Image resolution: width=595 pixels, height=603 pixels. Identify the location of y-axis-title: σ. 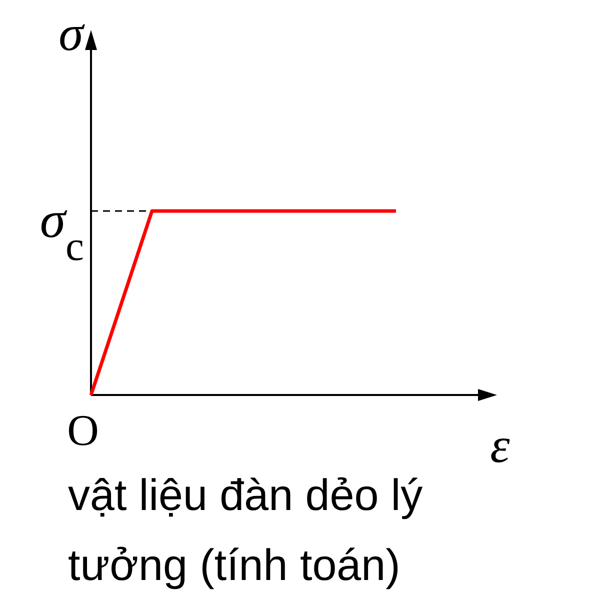
(72, 33).